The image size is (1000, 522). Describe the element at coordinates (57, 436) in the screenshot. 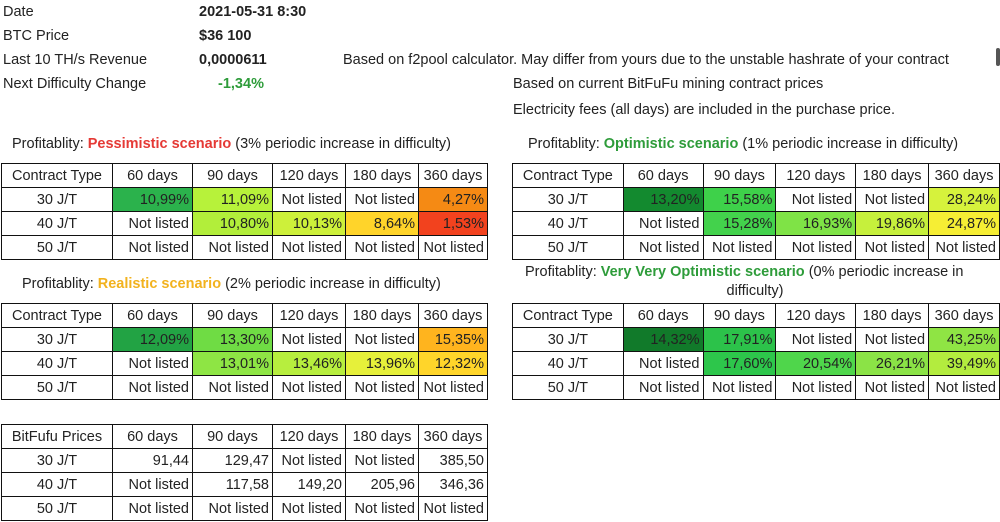

I see `table-corner-header: BitFufu Prices` at that location.